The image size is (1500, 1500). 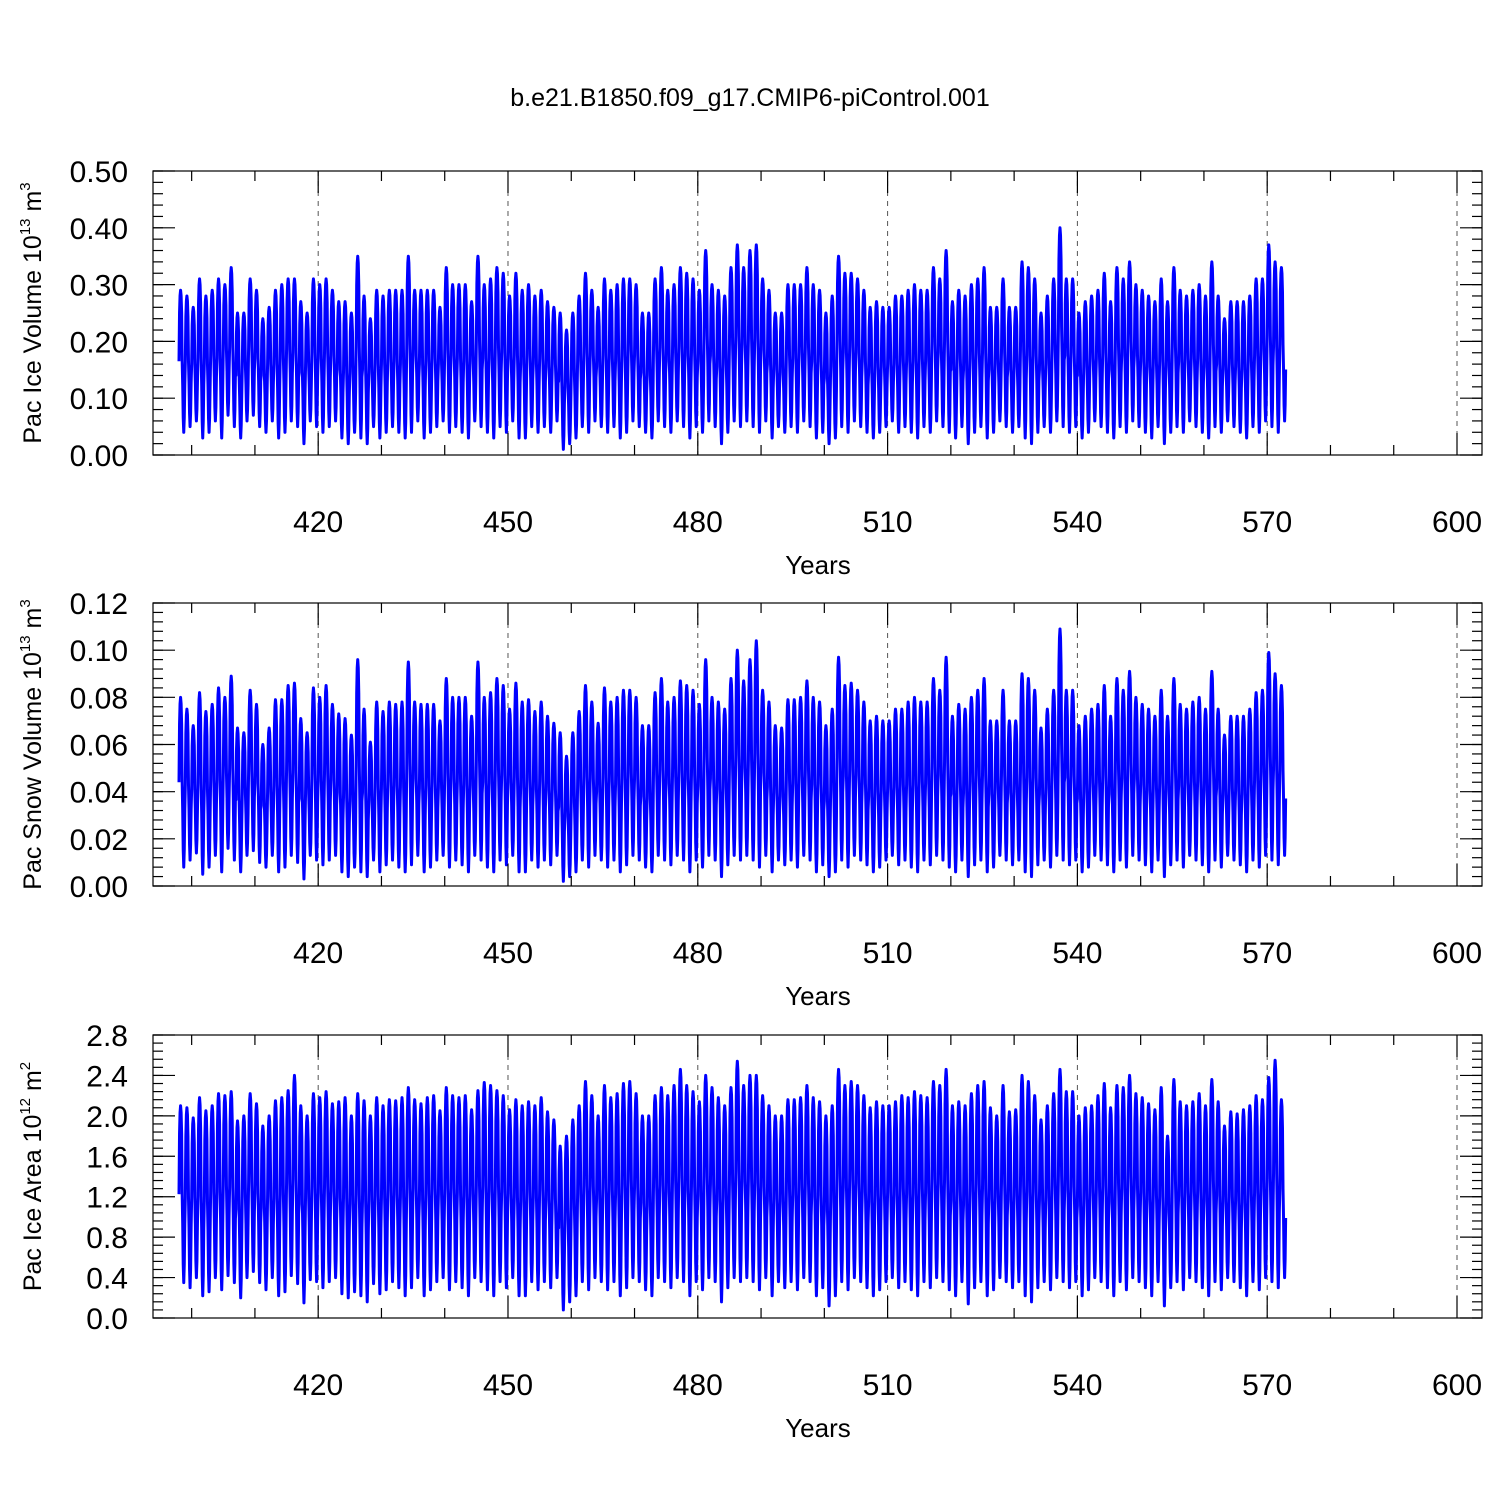 I want to click on y-tick-label: 0.50, so click(x=99, y=172).